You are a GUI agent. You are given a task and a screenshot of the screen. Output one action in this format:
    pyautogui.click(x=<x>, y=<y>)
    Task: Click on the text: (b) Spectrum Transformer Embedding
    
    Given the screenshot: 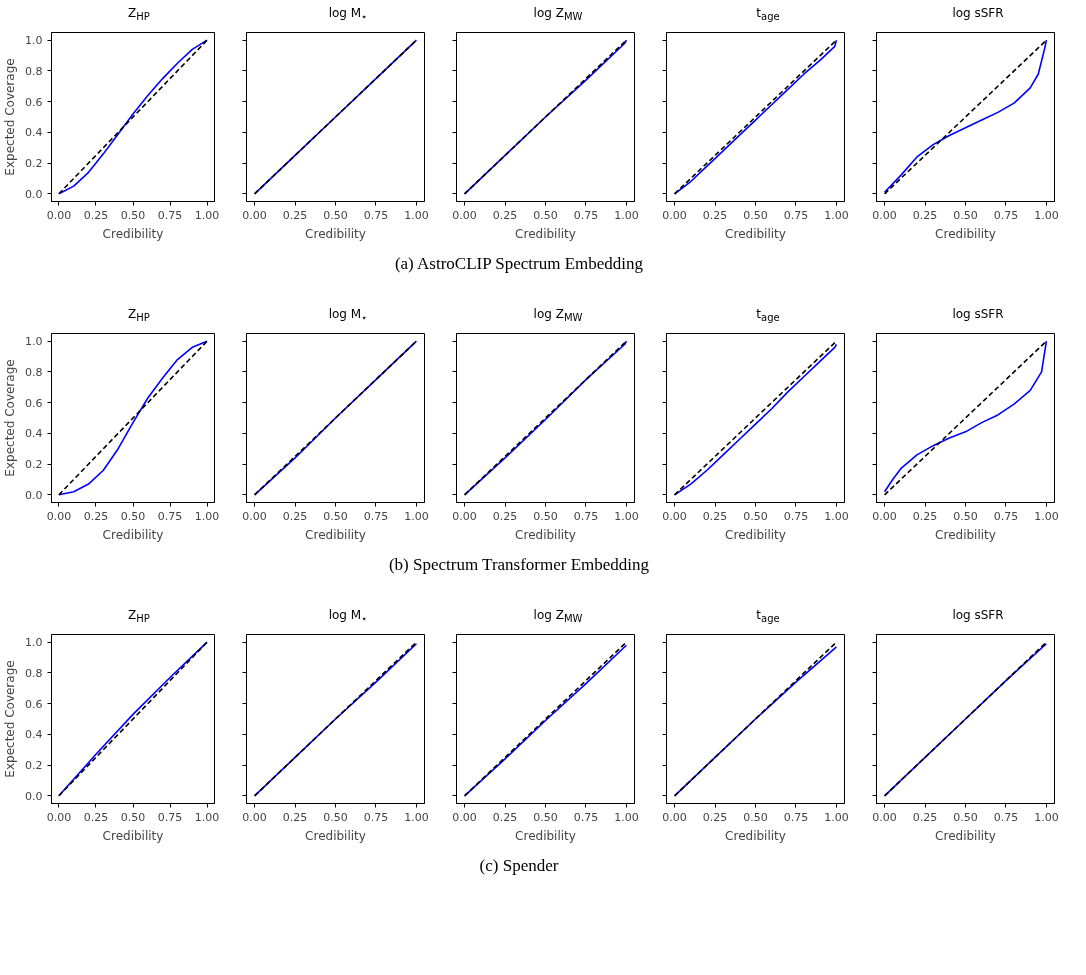 What is the action you would take?
    pyautogui.click(x=519, y=565)
    